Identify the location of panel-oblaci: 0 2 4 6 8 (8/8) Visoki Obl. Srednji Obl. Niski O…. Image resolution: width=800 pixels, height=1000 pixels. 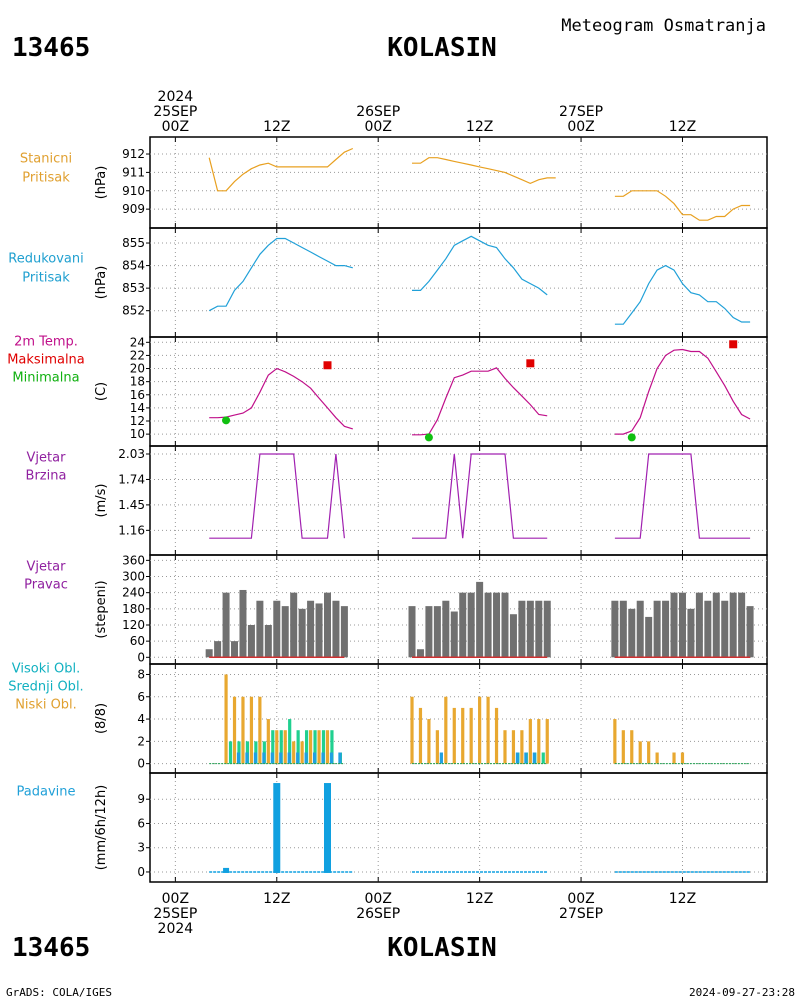
(388, 718).